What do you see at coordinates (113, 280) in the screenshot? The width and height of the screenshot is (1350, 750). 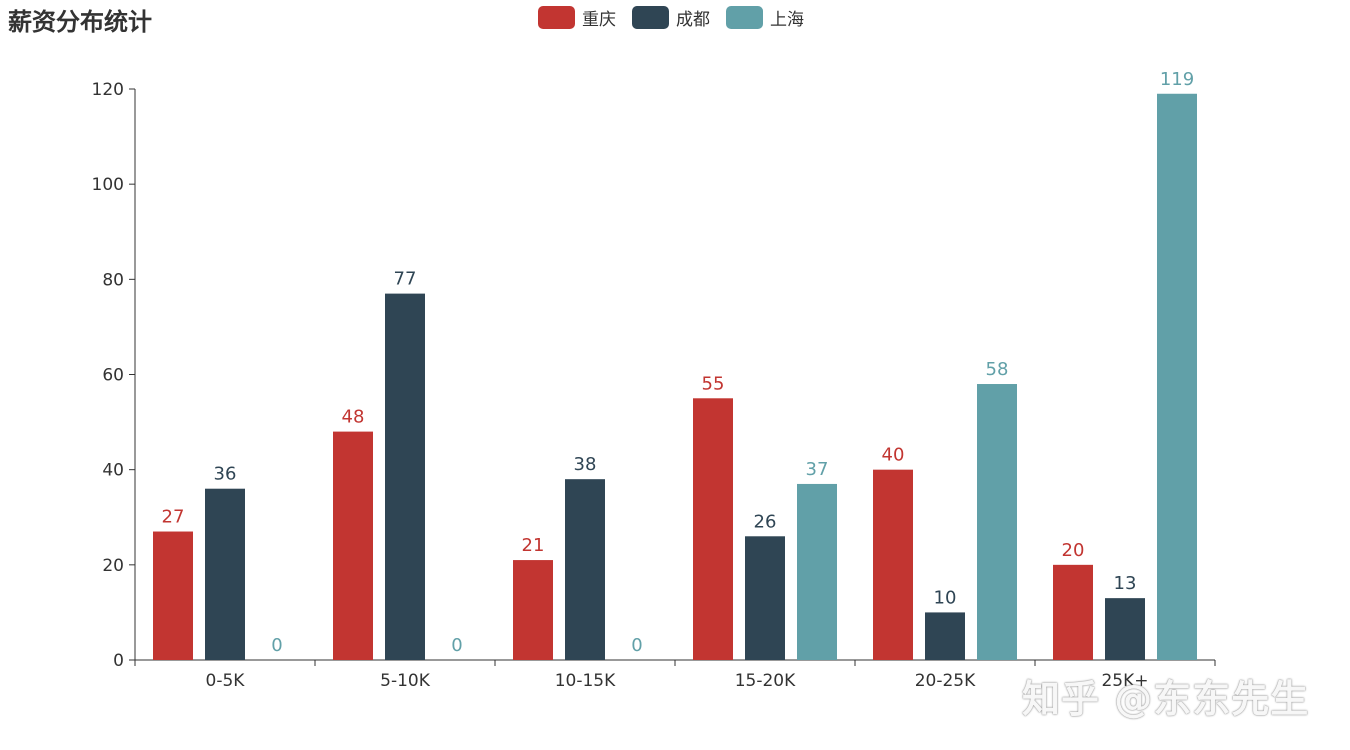 I see `y-tick-label: 80` at bounding box center [113, 280].